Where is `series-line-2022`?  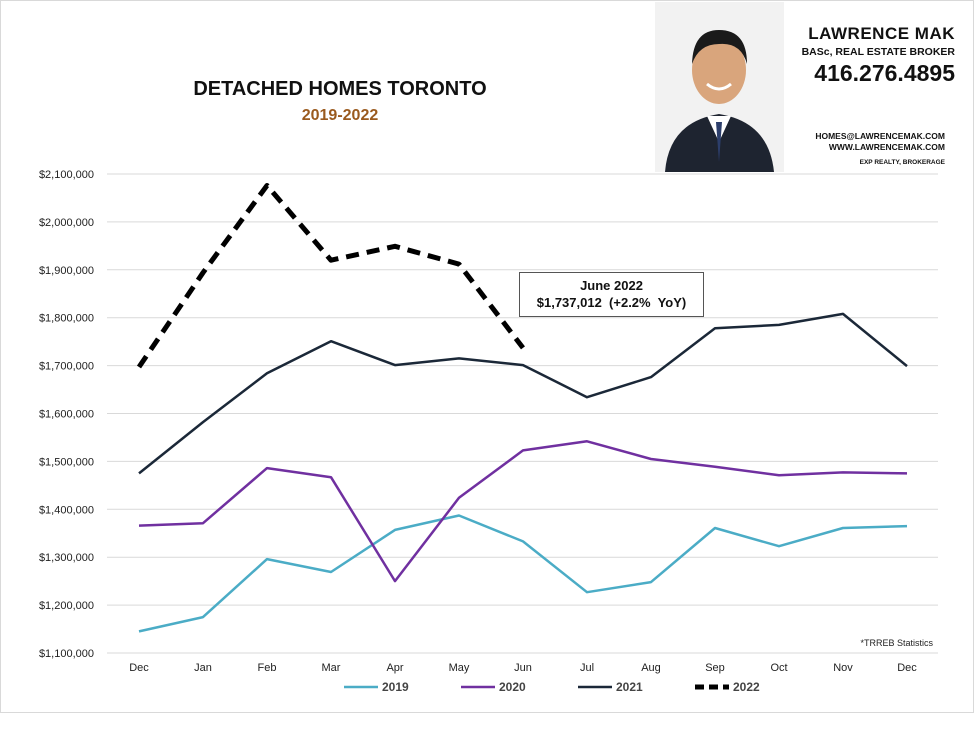
series-line-2022 is located at coordinates (330, 276).